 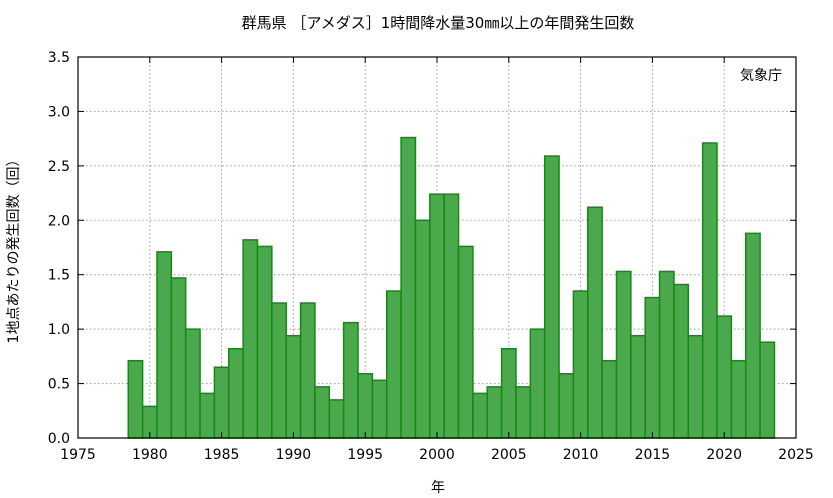 I want to click on bar-2017, so click(x=681, y=361).